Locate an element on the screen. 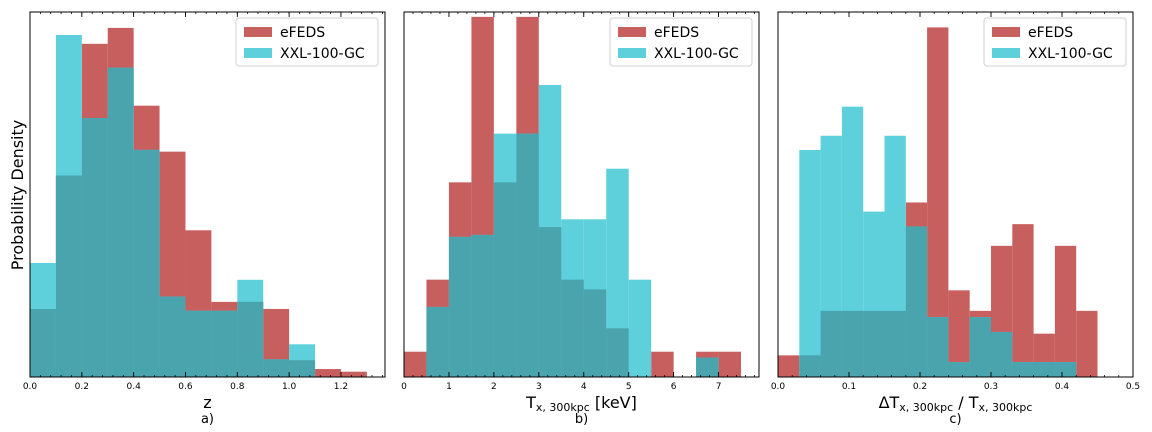  x-tick-label: 1.0 is located at coordinates (289, 387).